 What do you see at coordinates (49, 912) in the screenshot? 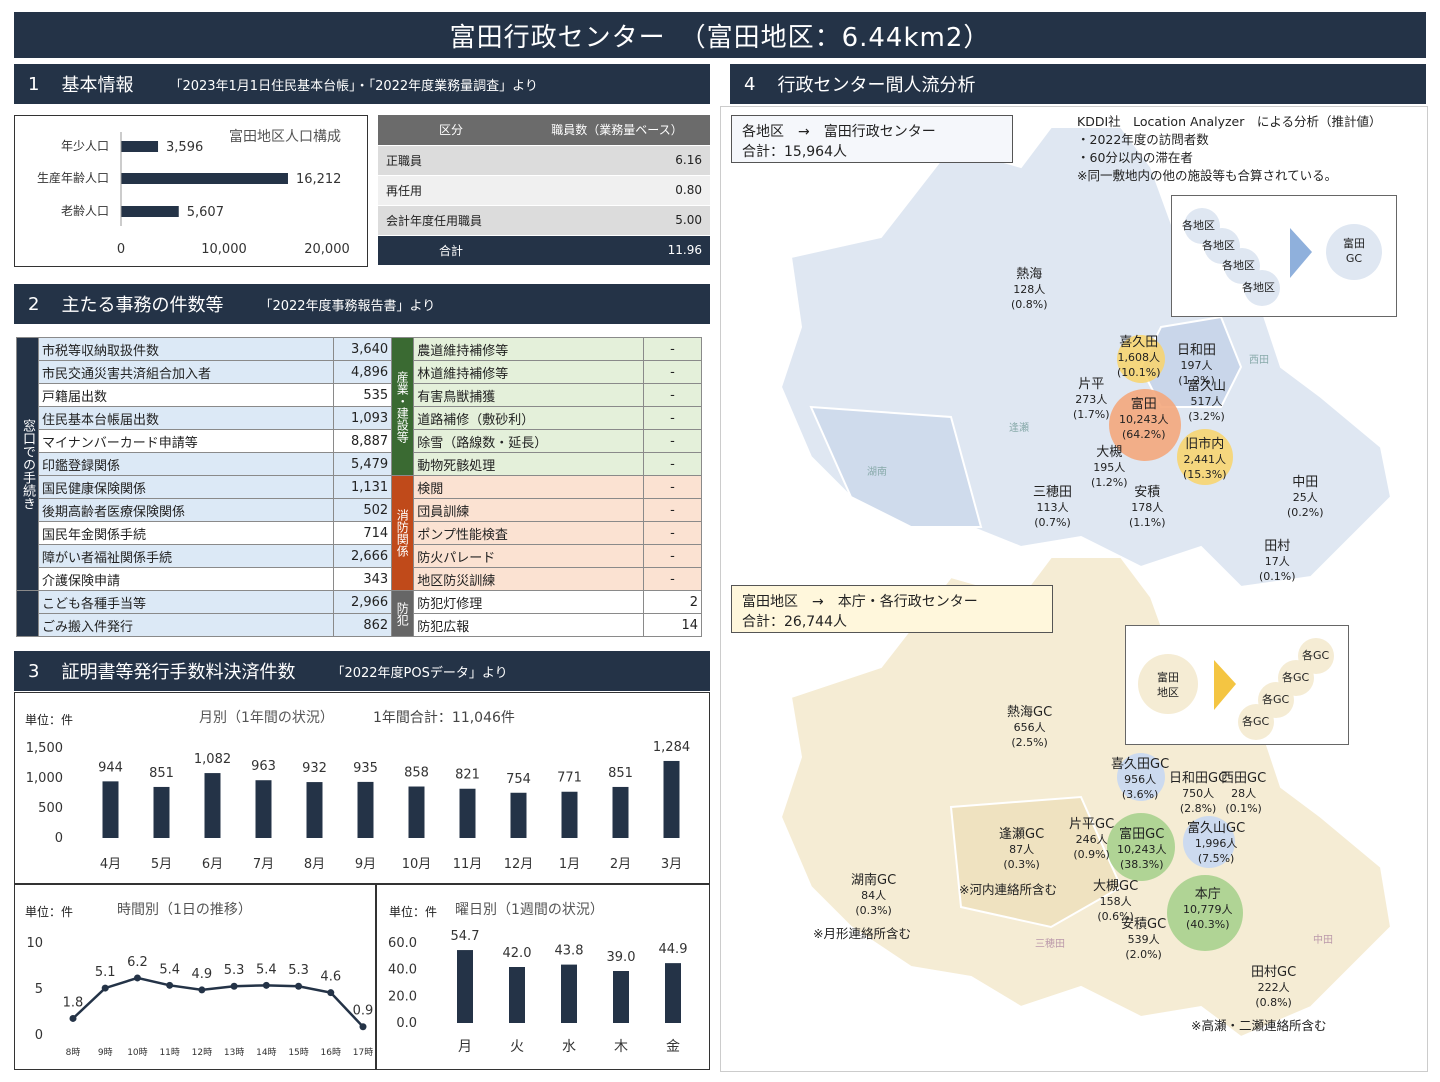
I see `hourly-unit: 単位：件` at bounding box center [49, 912].